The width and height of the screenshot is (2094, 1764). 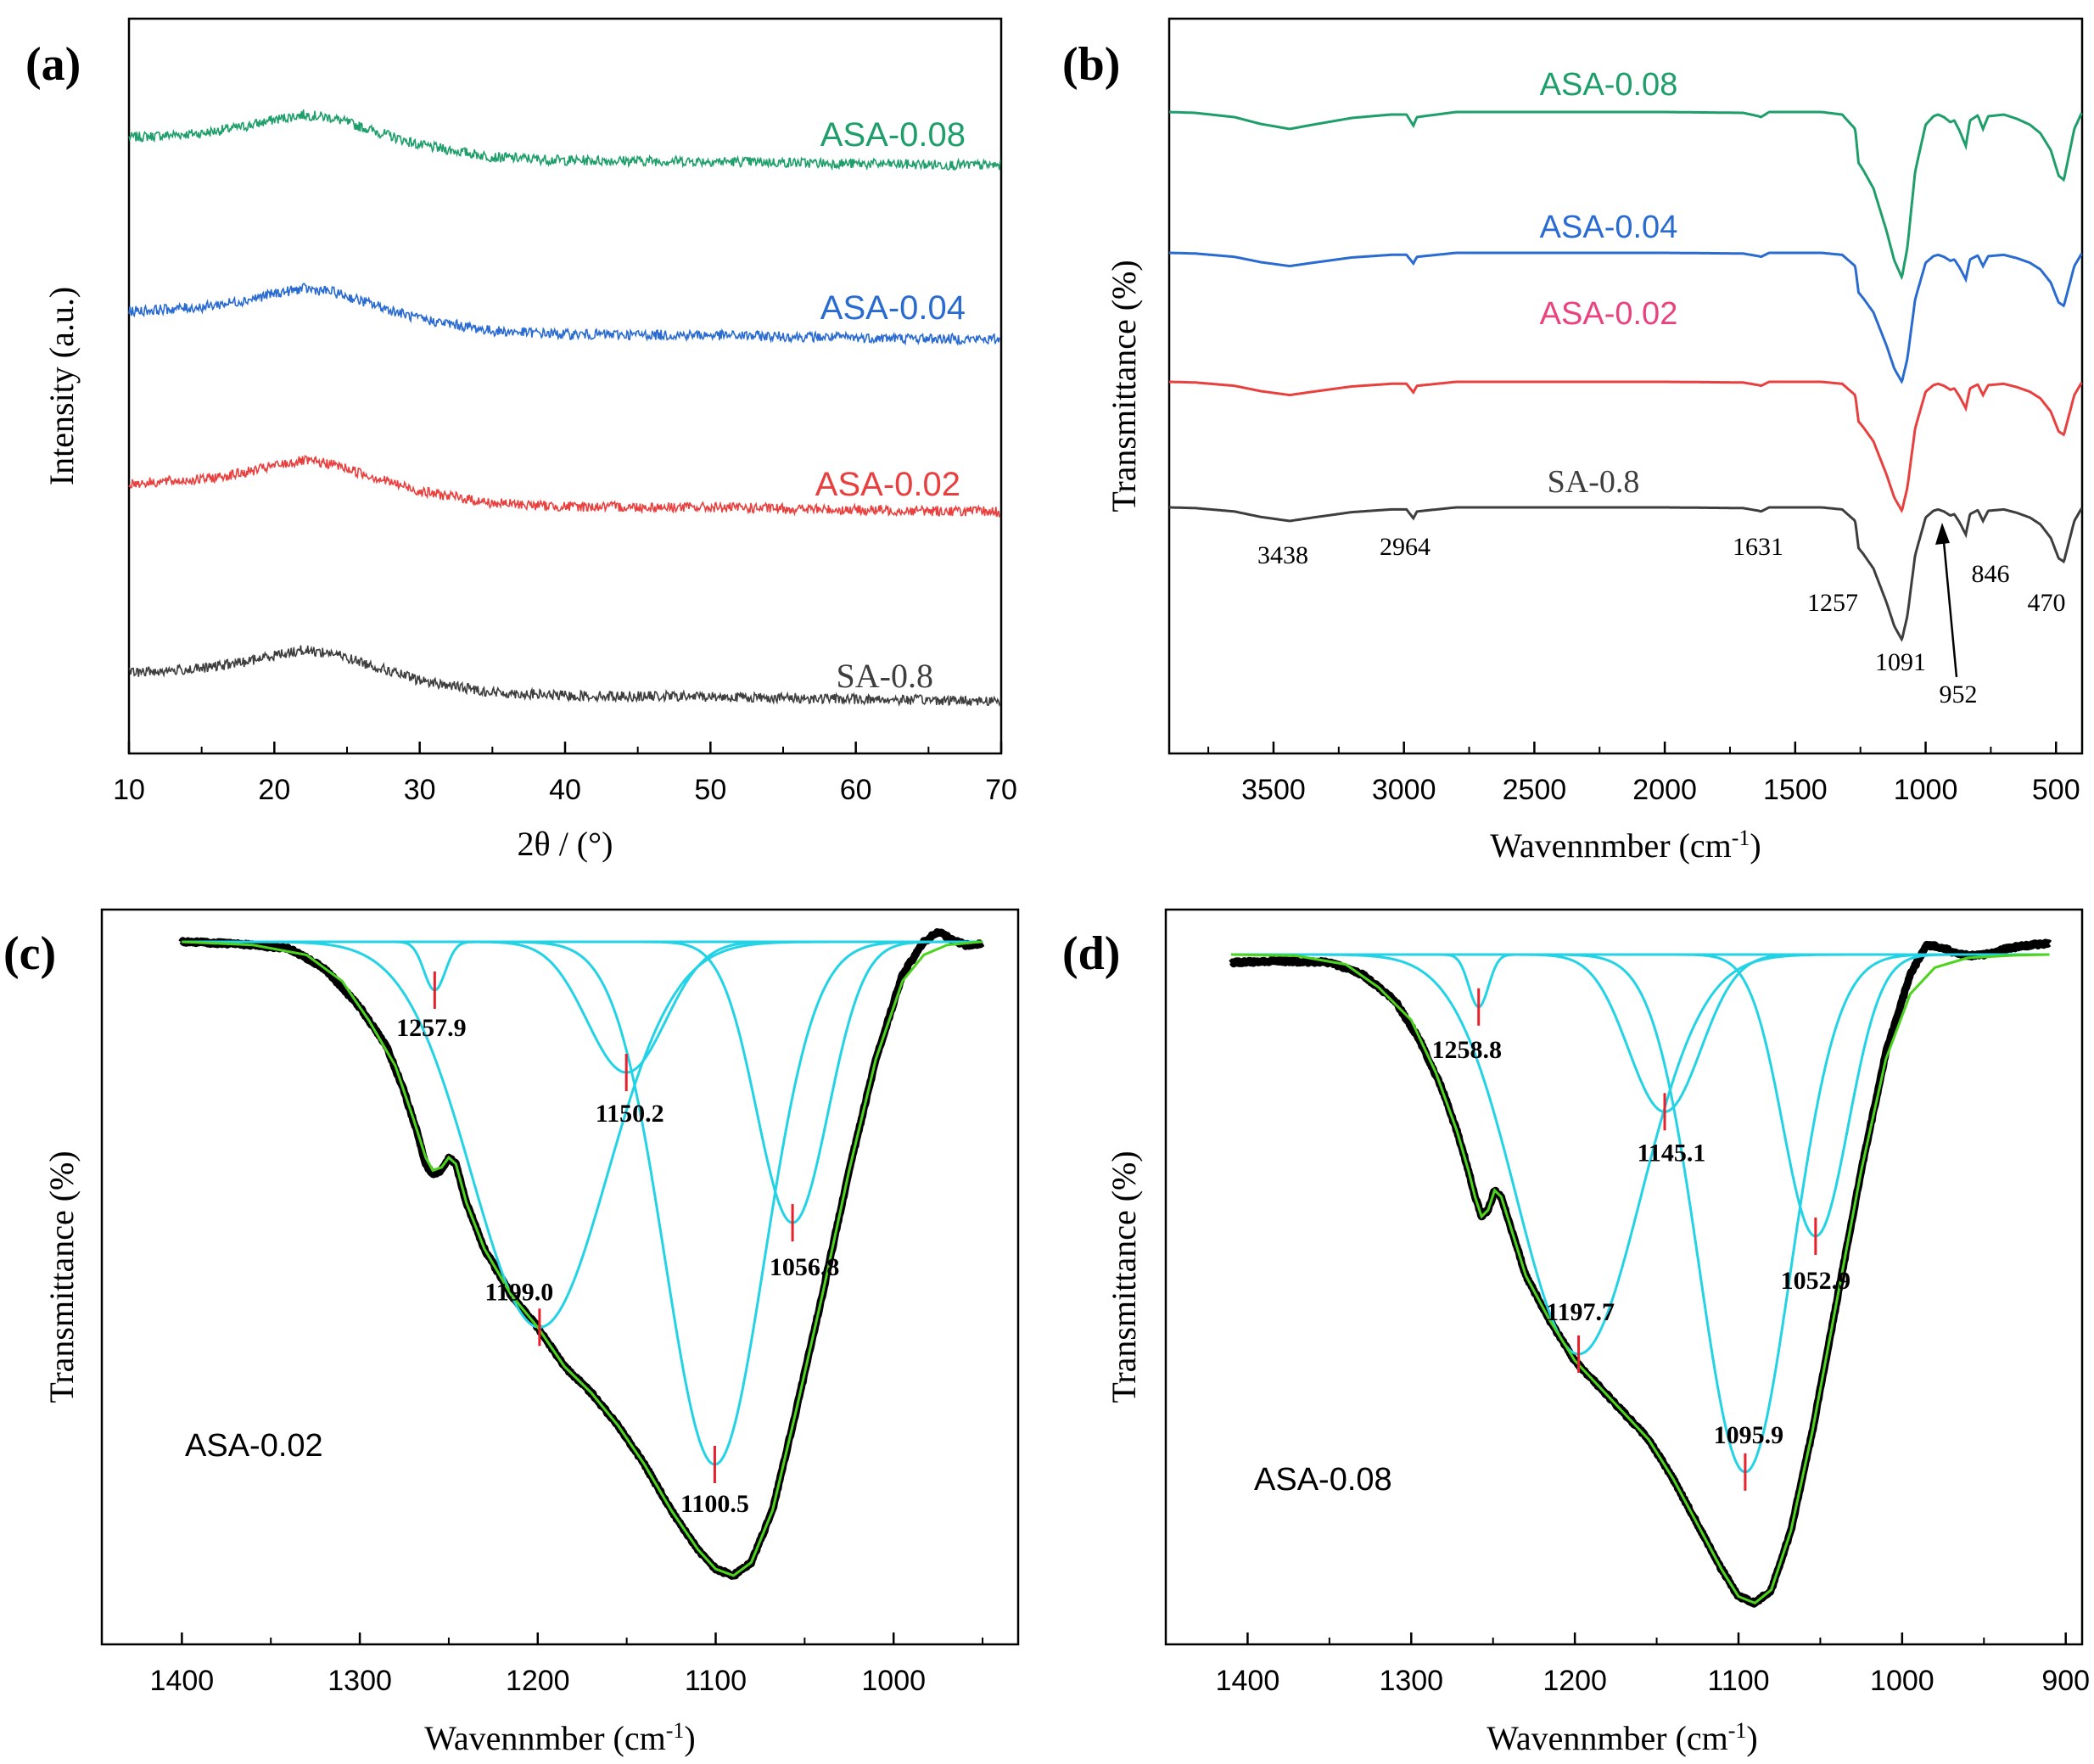 What do you see at coordinates (1404, 790) in the screenshot?
I see `panel-b-tick-label-3000: 3000` at bounding box center [1404, 790].